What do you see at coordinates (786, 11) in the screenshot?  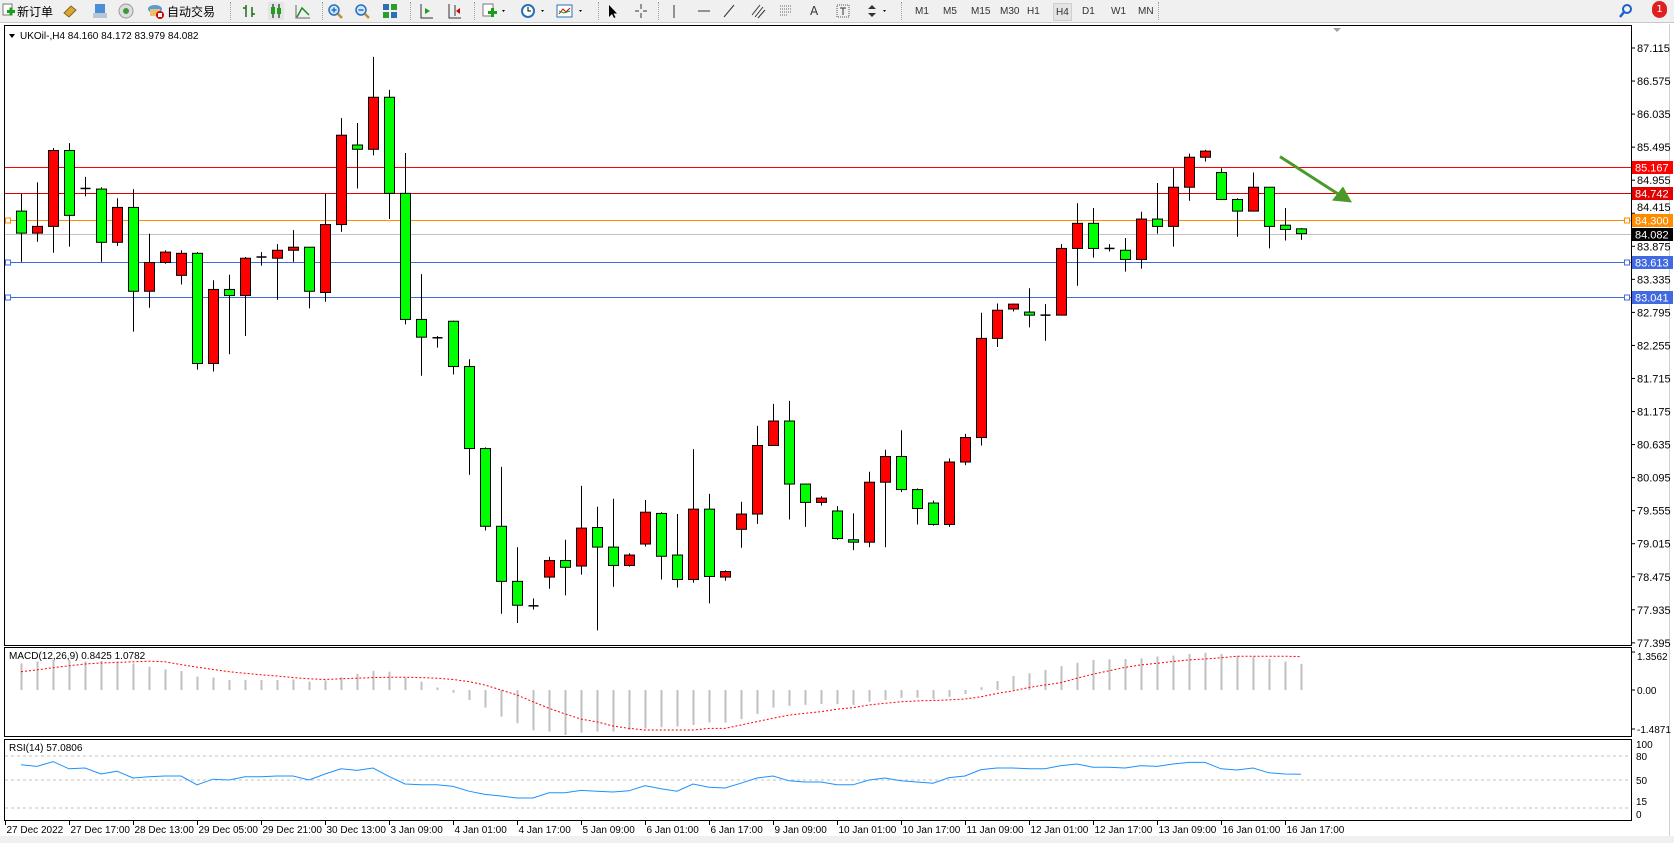 I see `fibonacci-button` at bounding box center [786, 11].